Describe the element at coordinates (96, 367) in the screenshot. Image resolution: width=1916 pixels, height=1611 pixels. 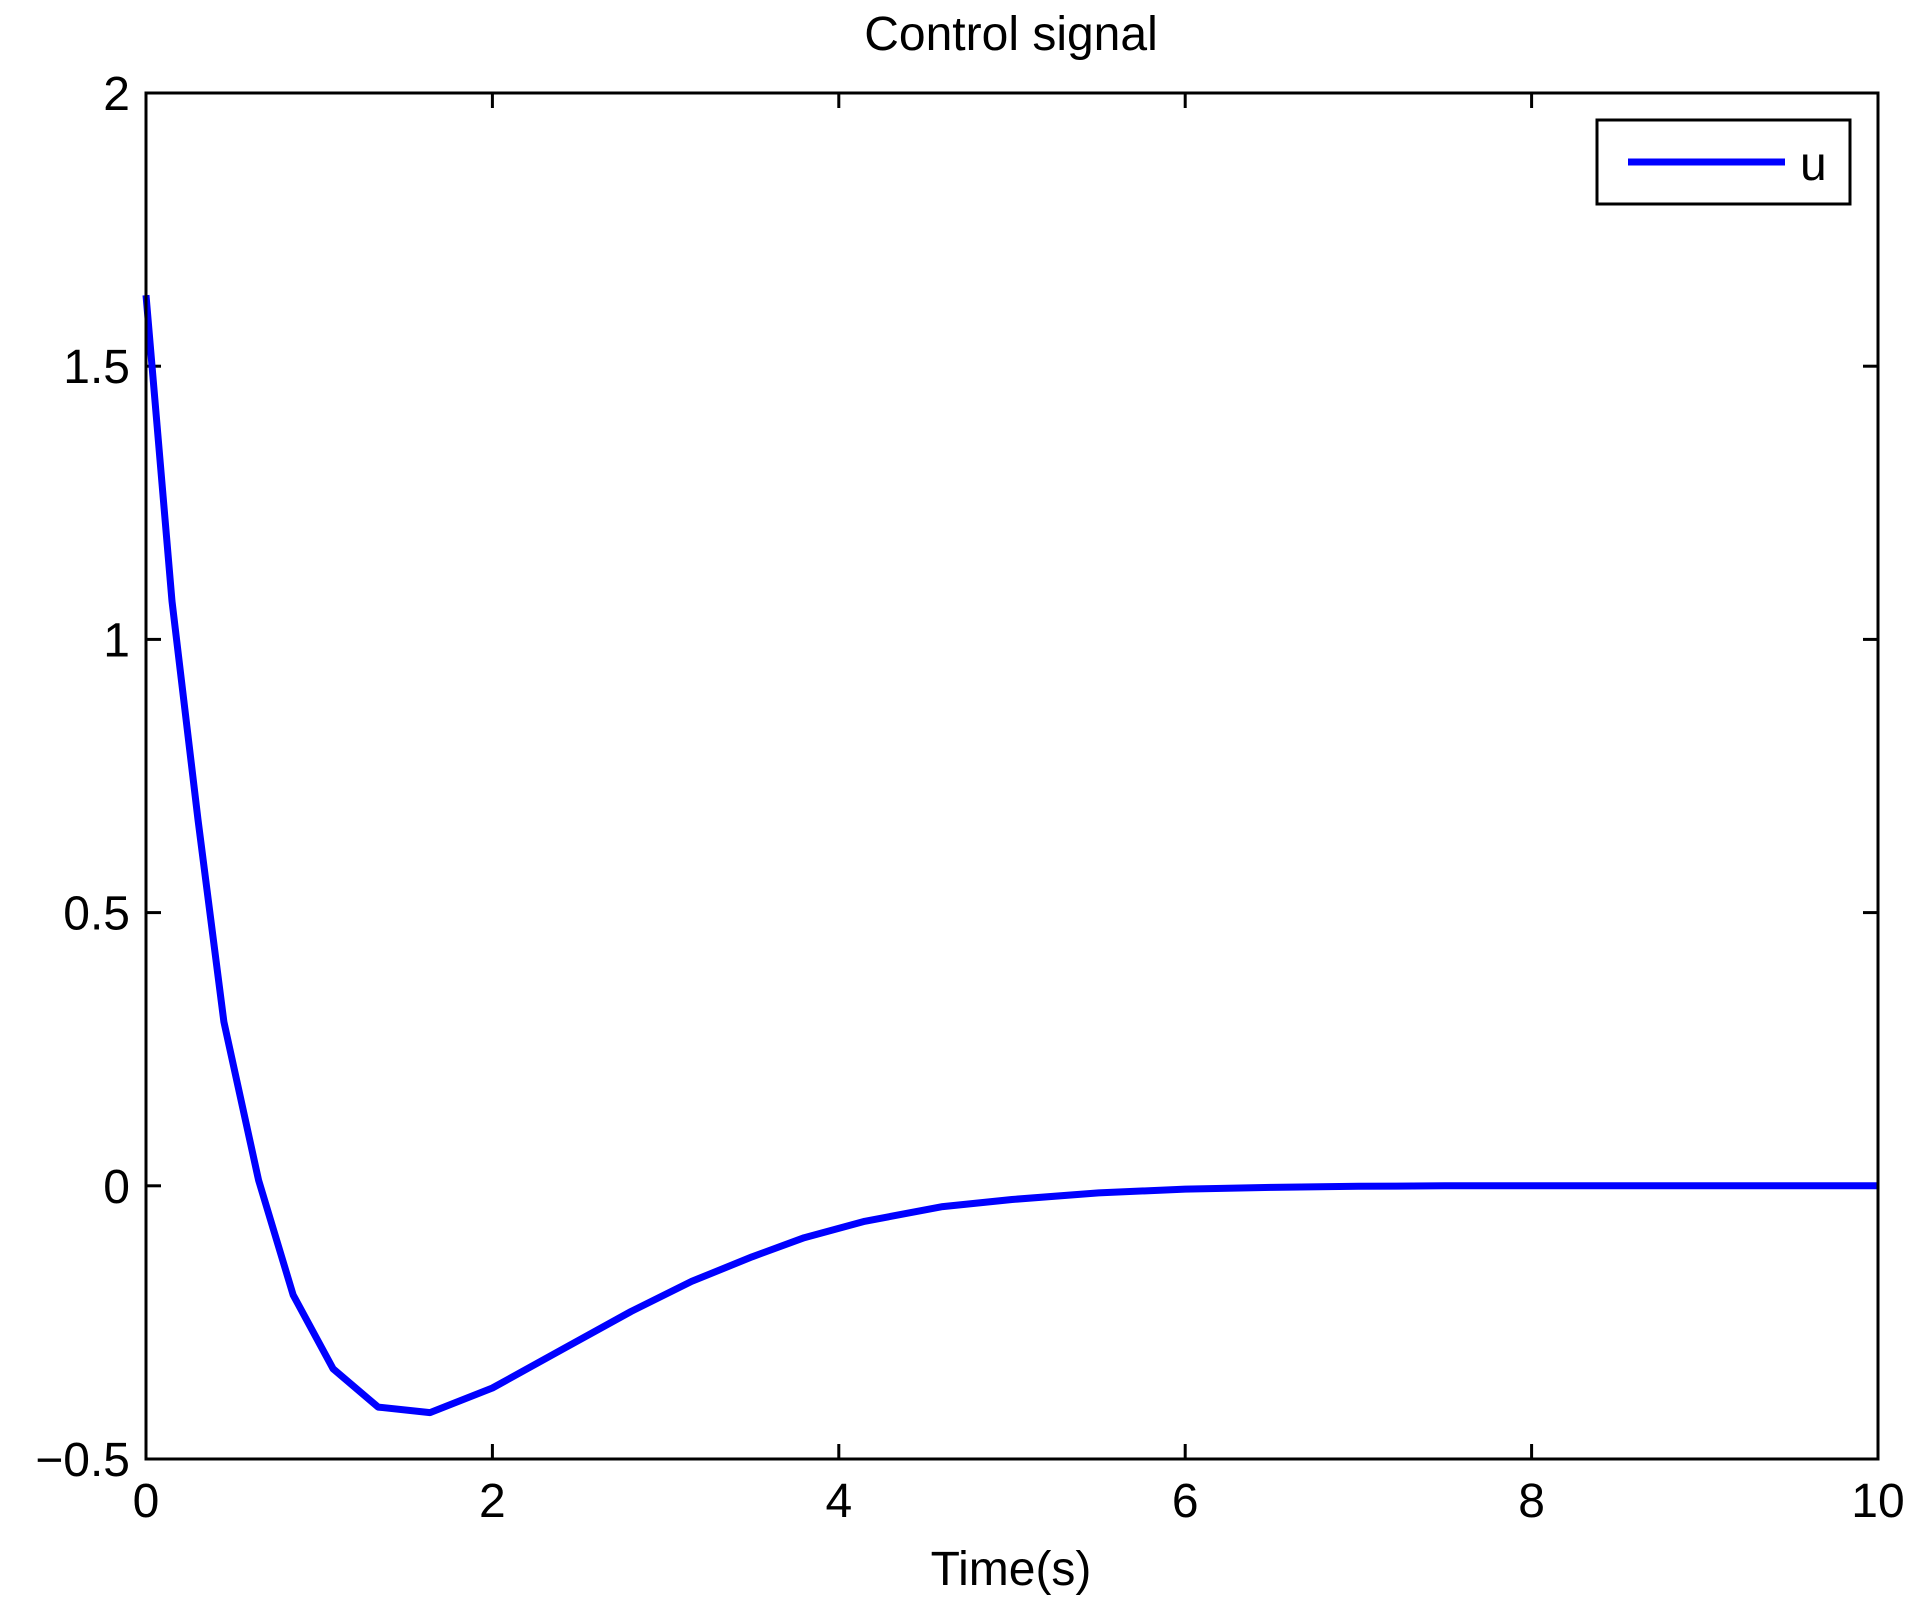
I see `y-tick-label-4: 1.5` at that location.